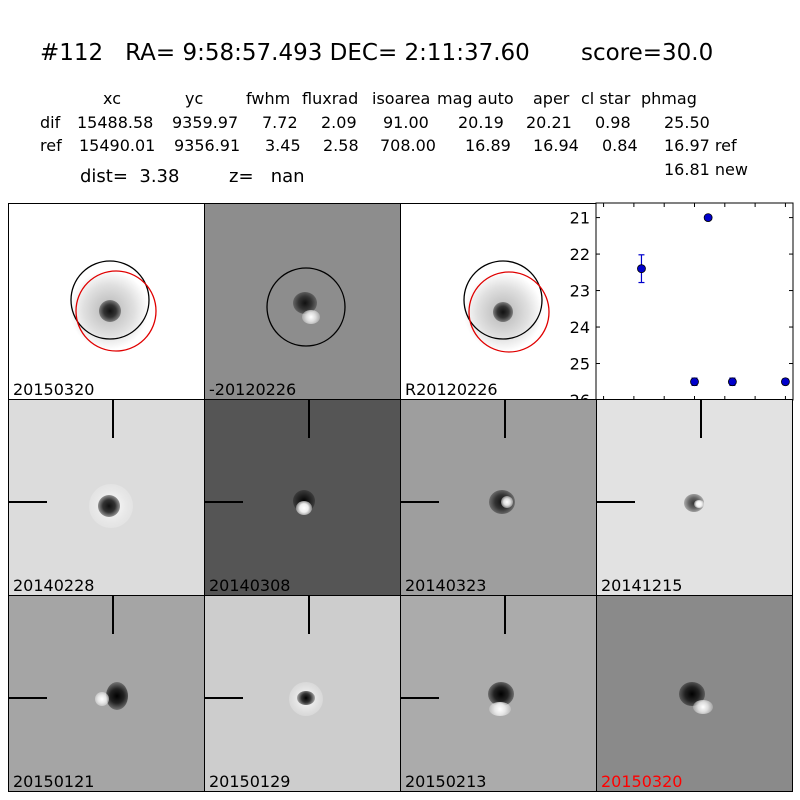 The width and height of the screenshot is (800, 800). Describe the element at coordinates (580, 364) in the screenshot. I see `y-tick-label: 25` at that location.